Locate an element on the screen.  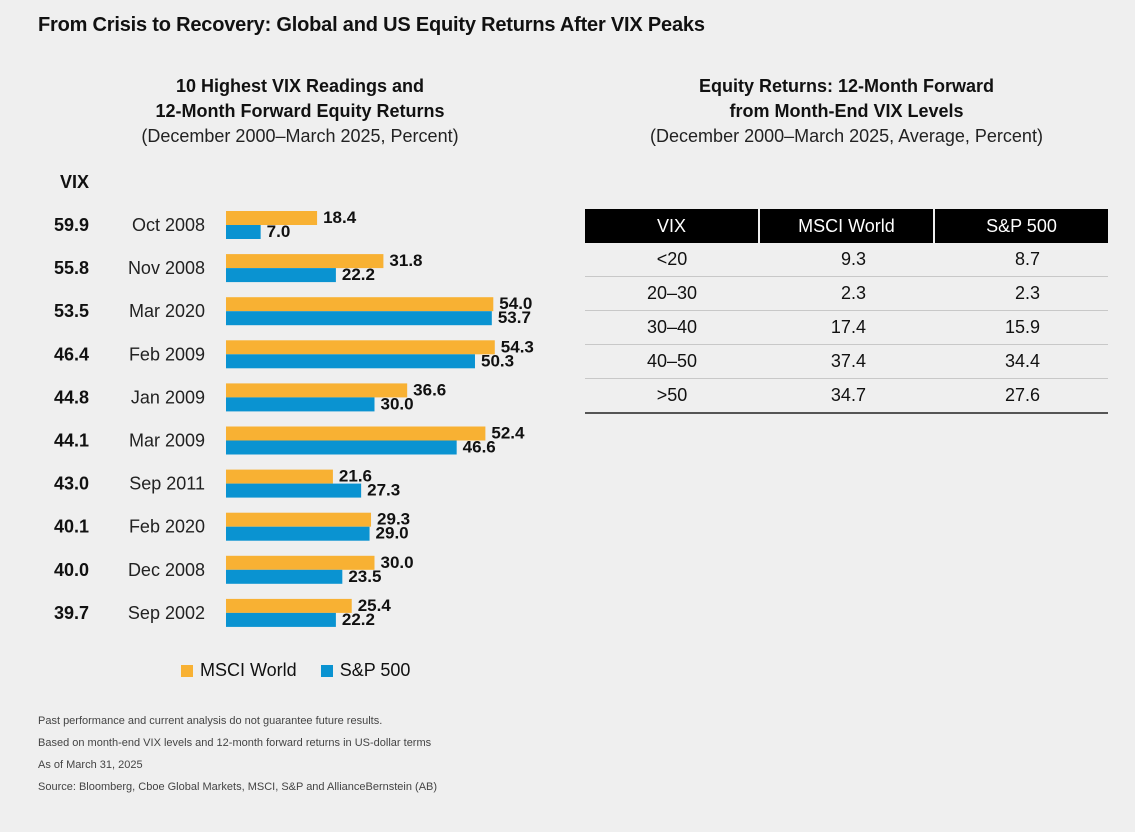
data-label-msci-world: 18.4 is located at coordinates (340, 217).